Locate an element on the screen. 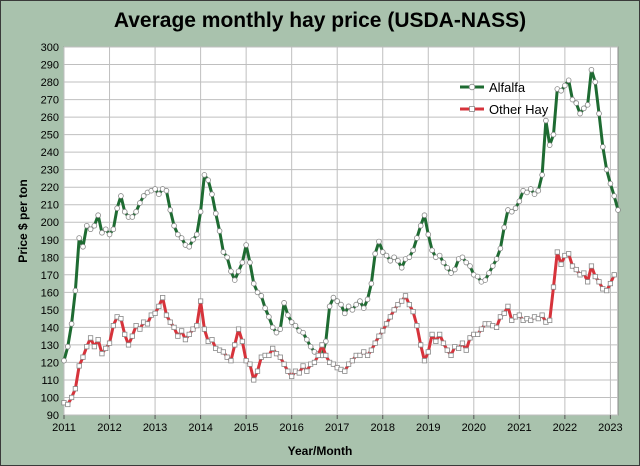  legend-marker-alfalfa is located at coordinates (472, 87).